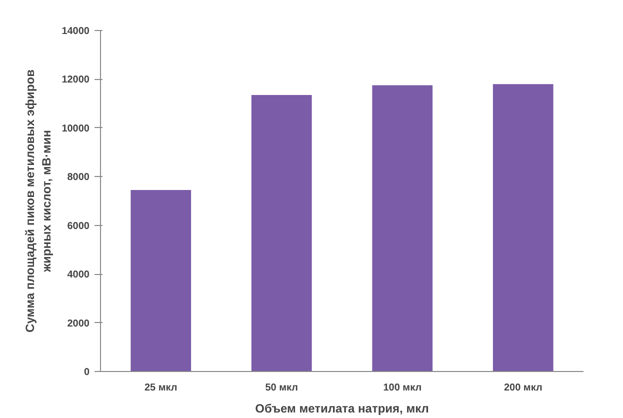 This screenshot has height=418, width=623. I want to click on y-tick-label: 12000, so click(76, 80).